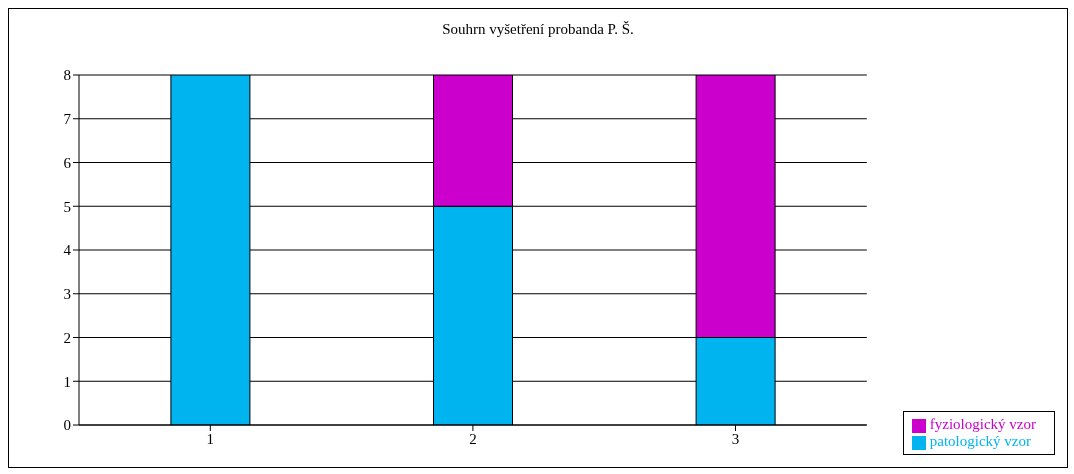  What do you see at coordinates (67, 294) in the screenshot?
I see `y-tick-label: 3` at bounding box center [67, 294].